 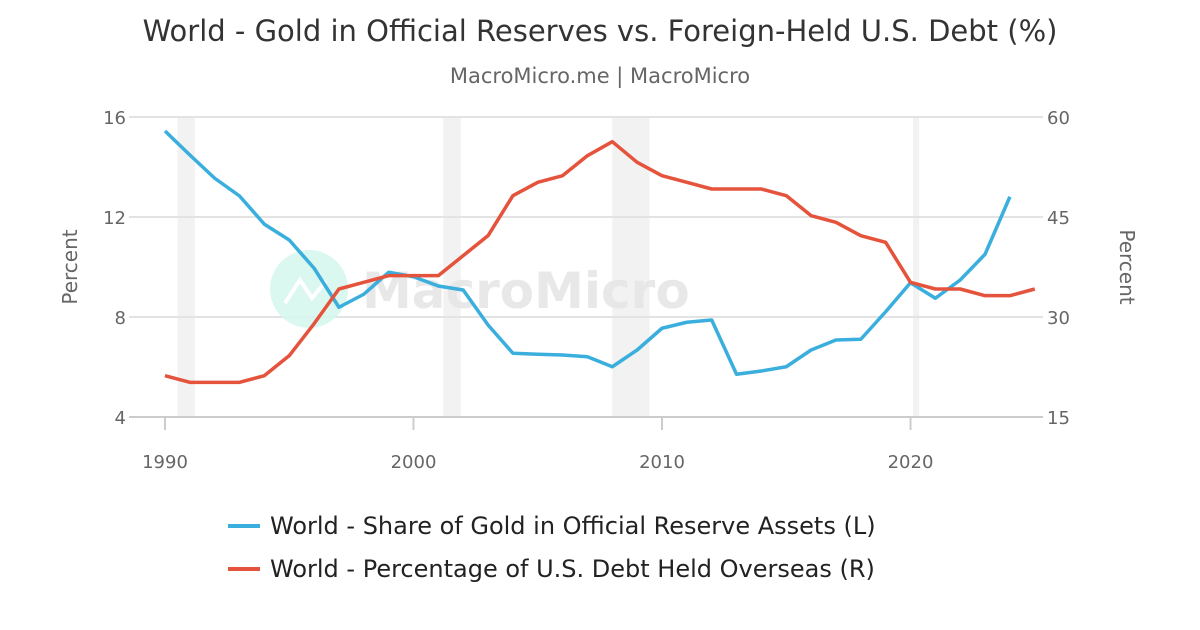 What do you see at coordinates (114, 118) in the screenshot?
I see `left-tick-label: 16` at bounding box center [114, 118].